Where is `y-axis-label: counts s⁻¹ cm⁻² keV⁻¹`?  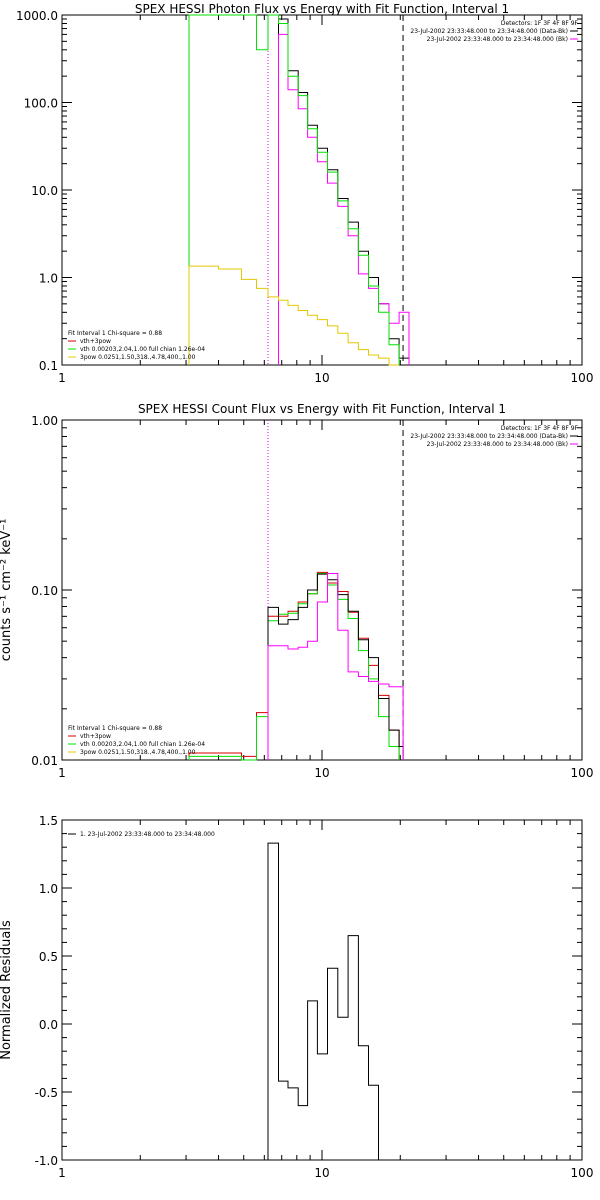
y-axis-label: counts s⁻¹ cm⁻² keV⁻¹ is located at coordinates (7, 590).